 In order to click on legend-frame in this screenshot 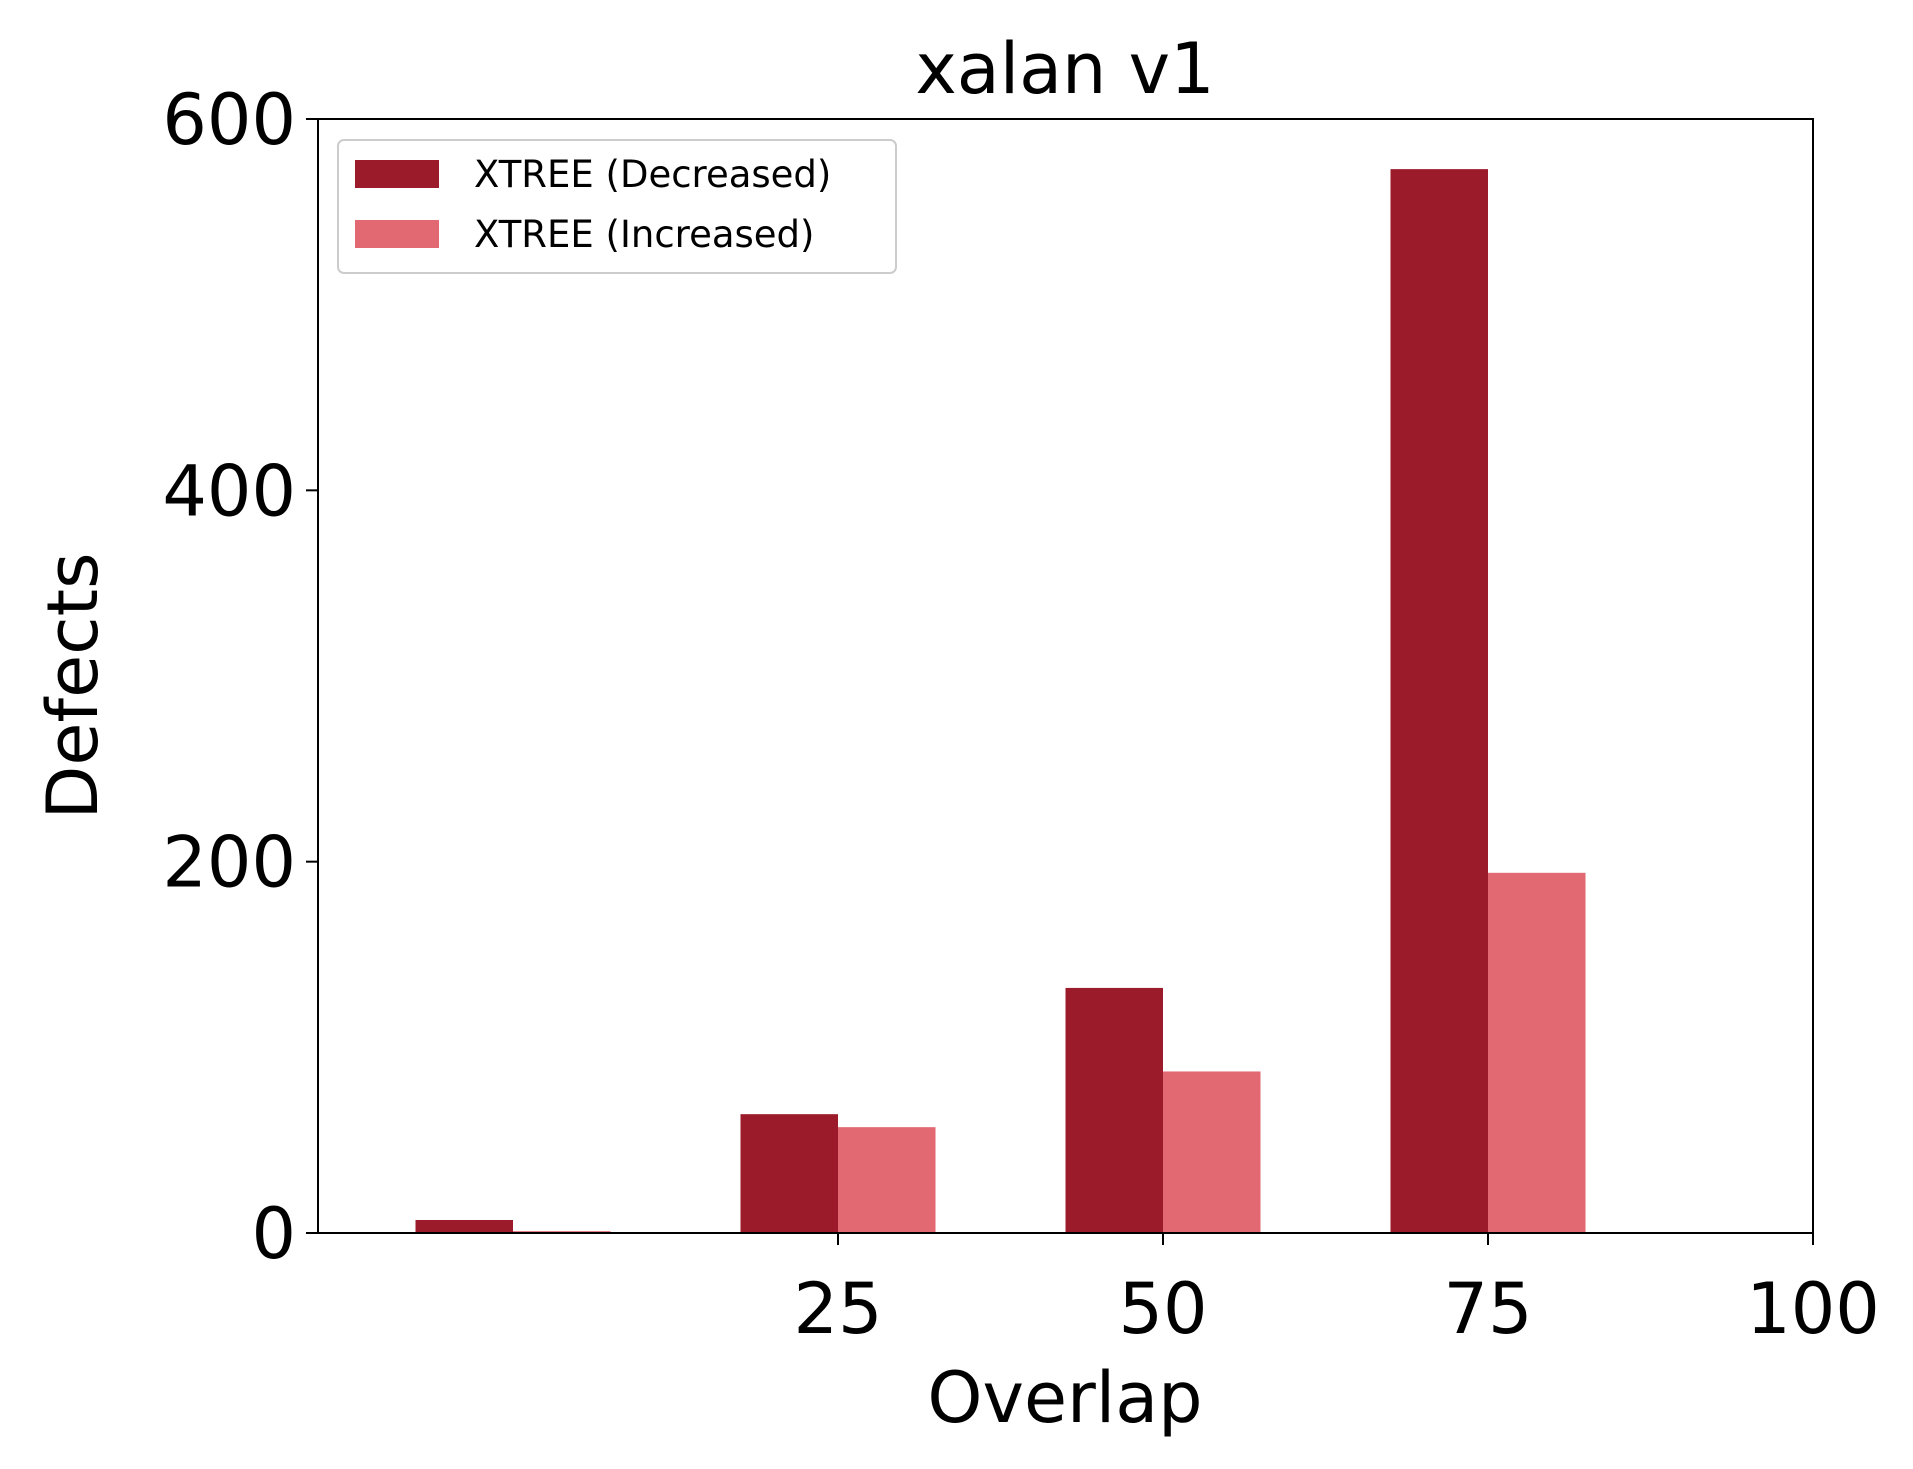, I will do `click(617, 206)`.